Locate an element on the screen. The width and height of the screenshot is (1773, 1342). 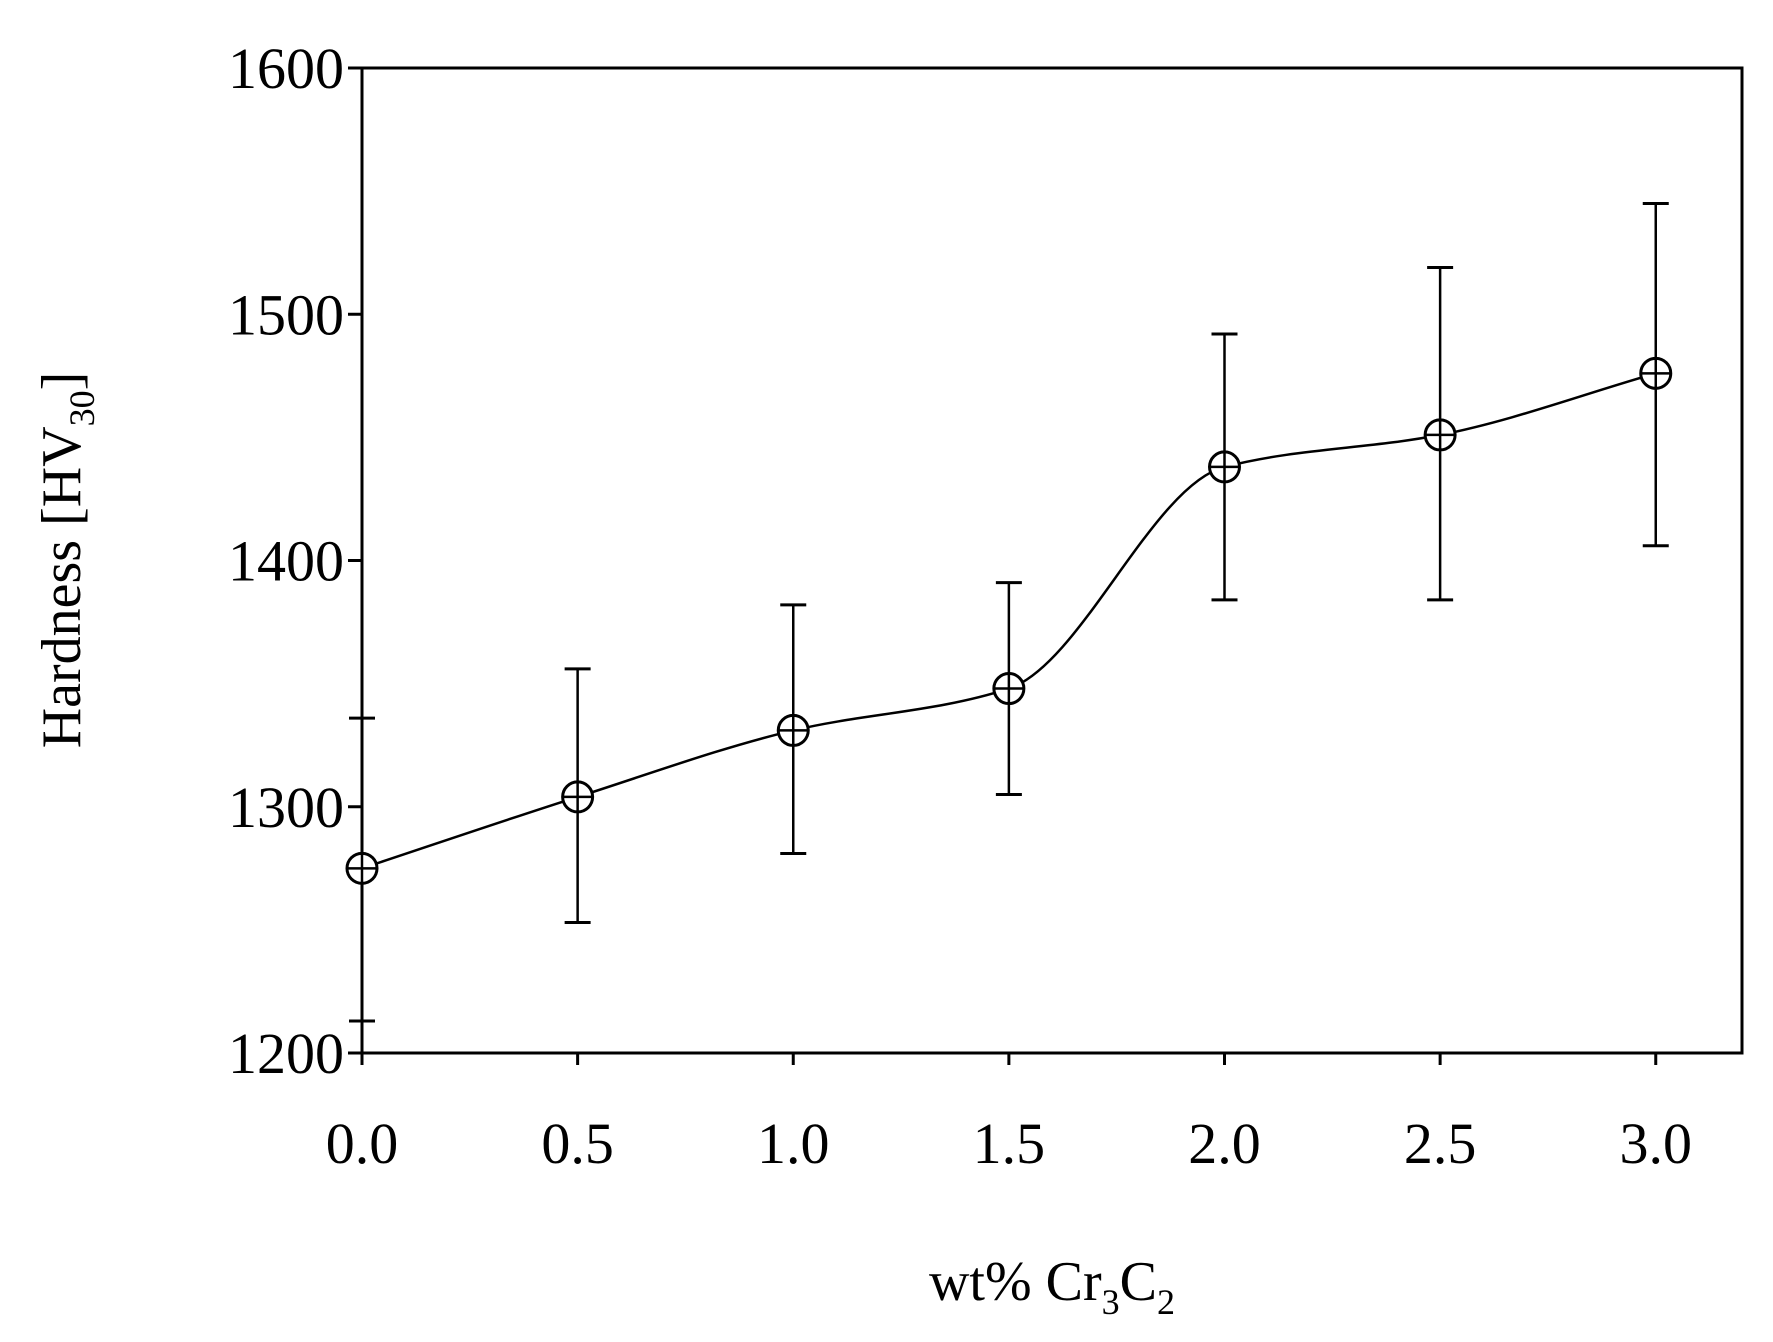
y-axis-title: Hardness [HV30] is located at coordinates (66, 560).